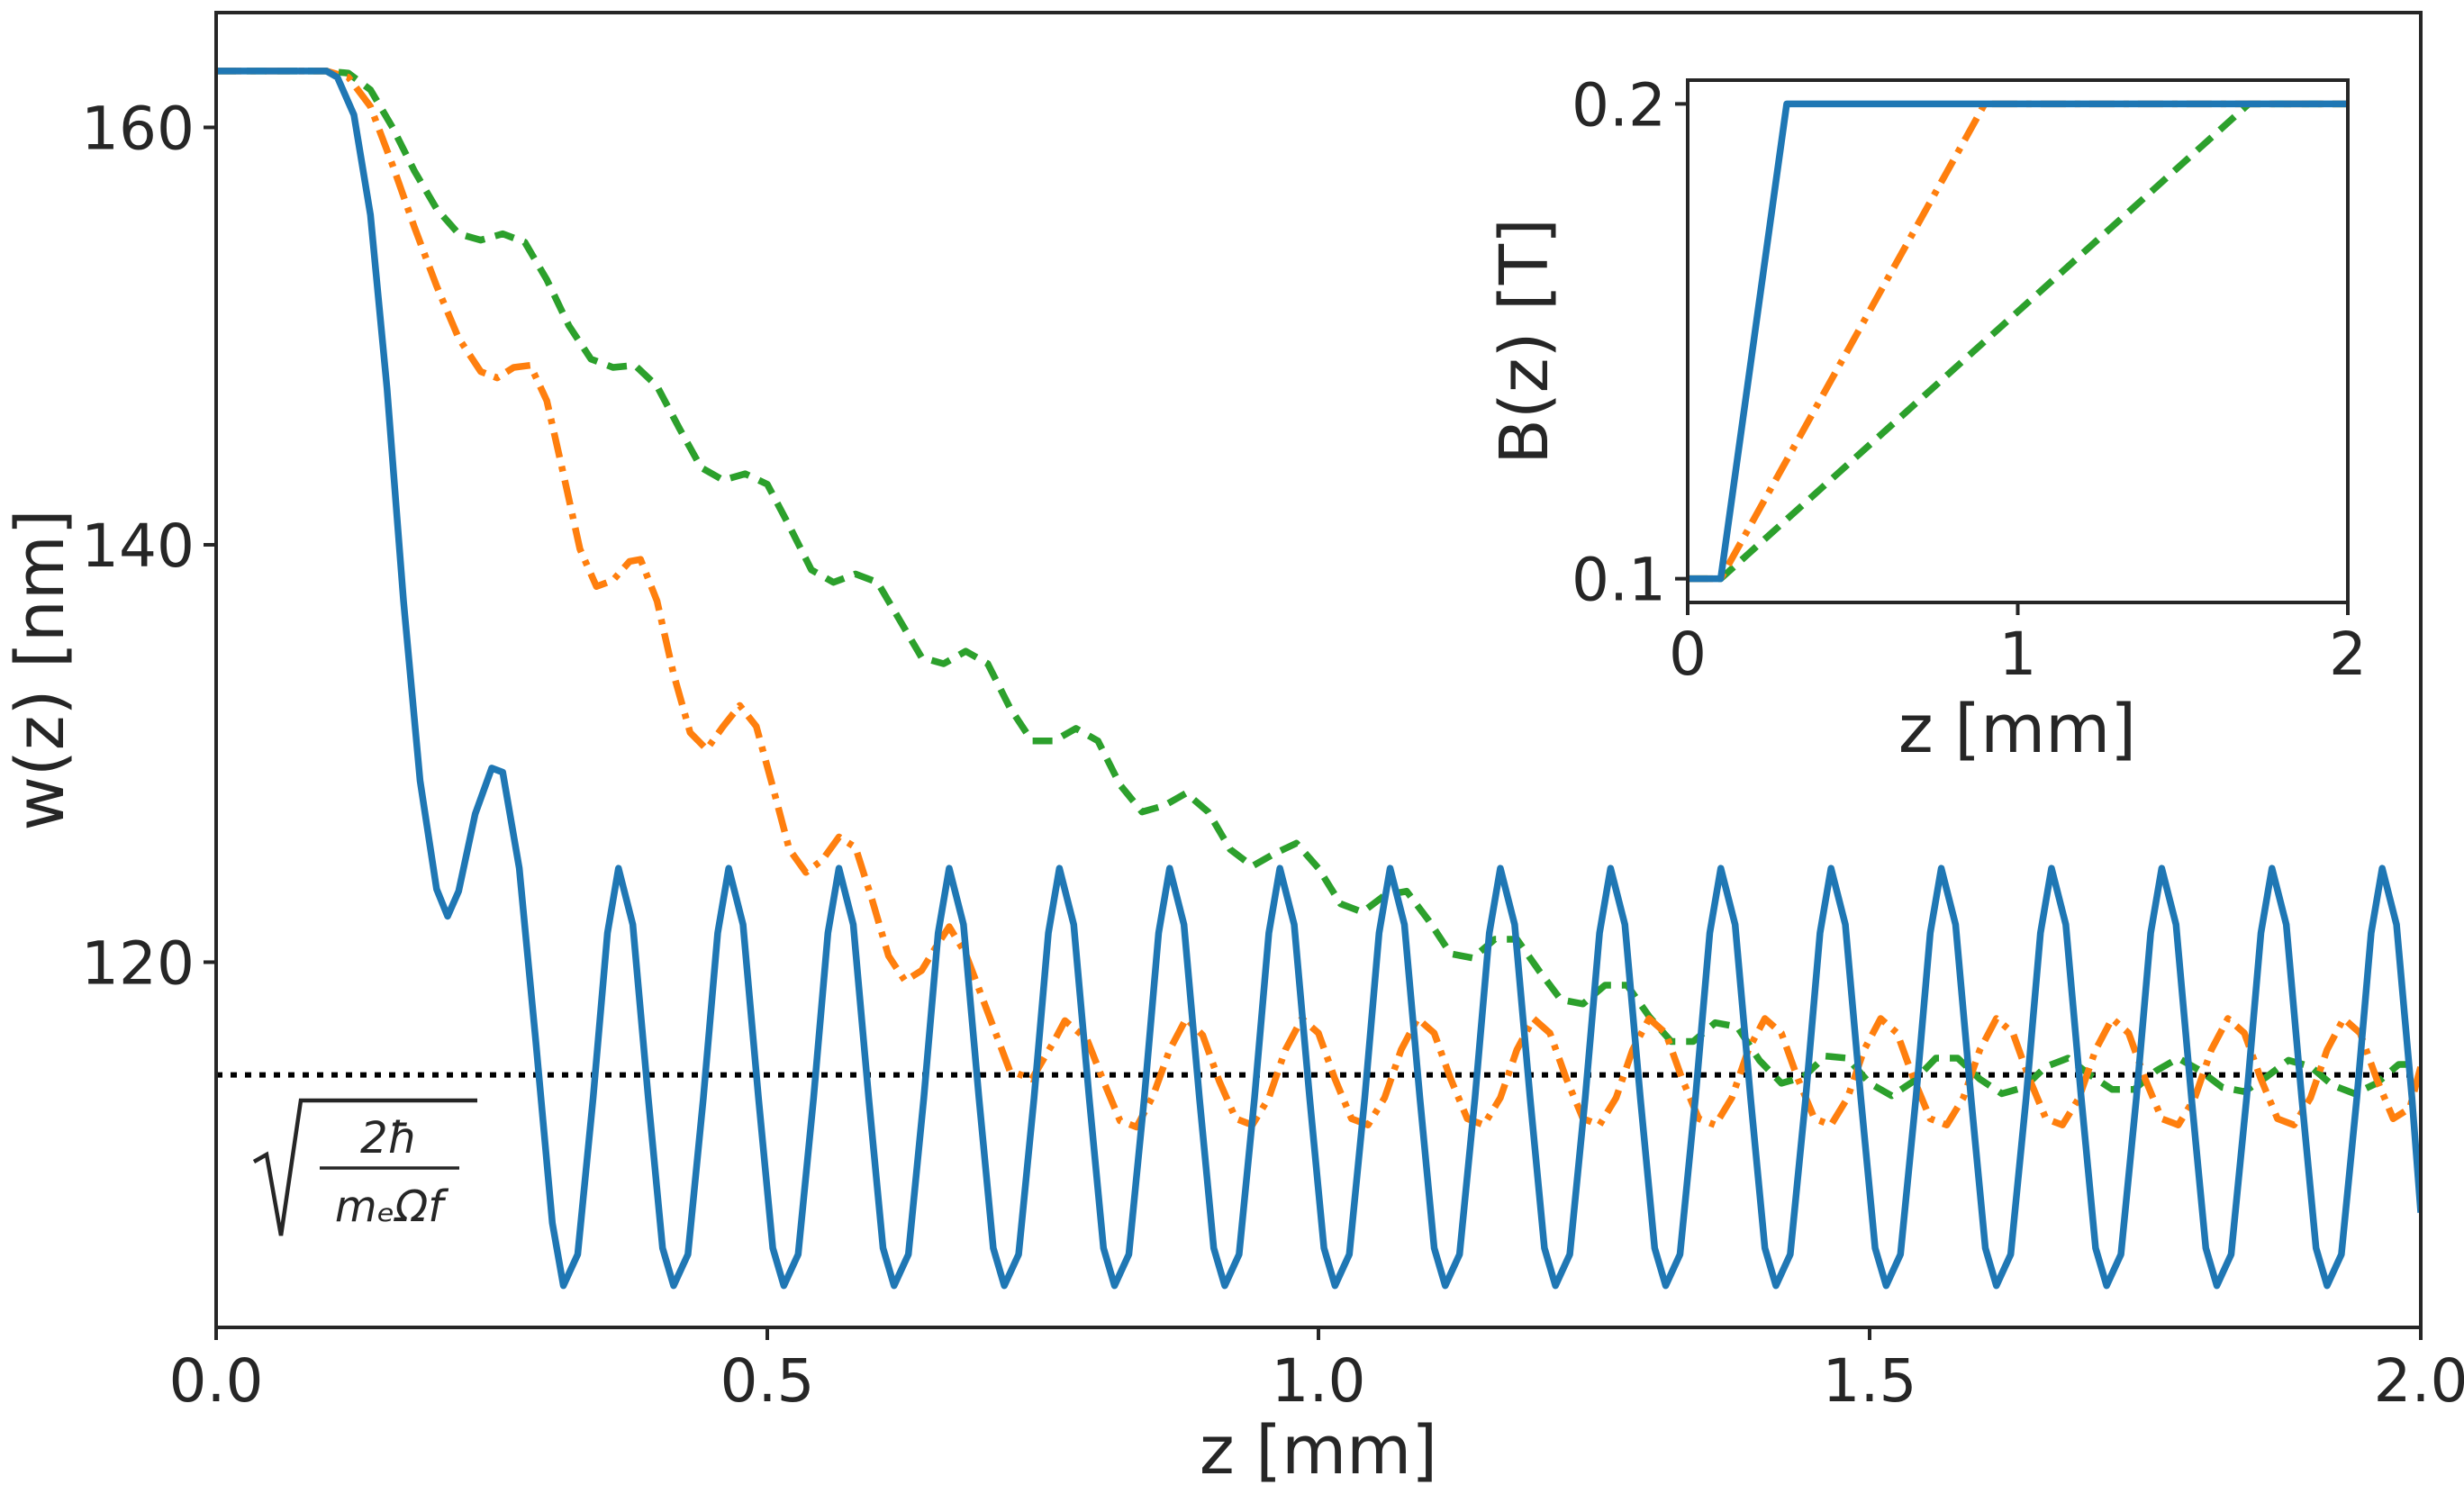 The image size is (2464, 1494). Describe the element at coordinates (40, 669) in the screenshot. I see `main-y-axis-label: w(z) [nm]` at that location.